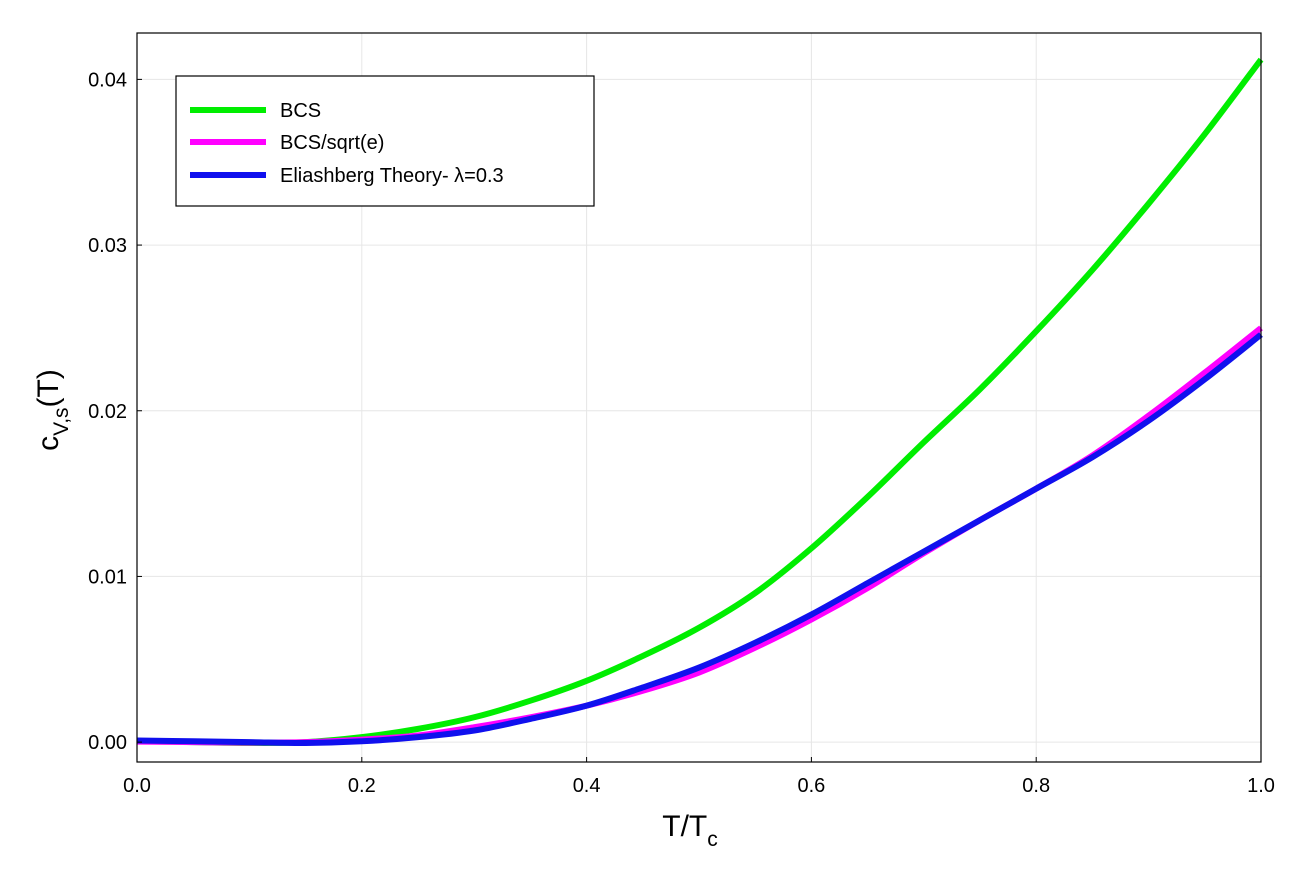 This screenshot has height=872, width=1296. I want to click on legend-label-bcs: BCS, so click(300, 111).